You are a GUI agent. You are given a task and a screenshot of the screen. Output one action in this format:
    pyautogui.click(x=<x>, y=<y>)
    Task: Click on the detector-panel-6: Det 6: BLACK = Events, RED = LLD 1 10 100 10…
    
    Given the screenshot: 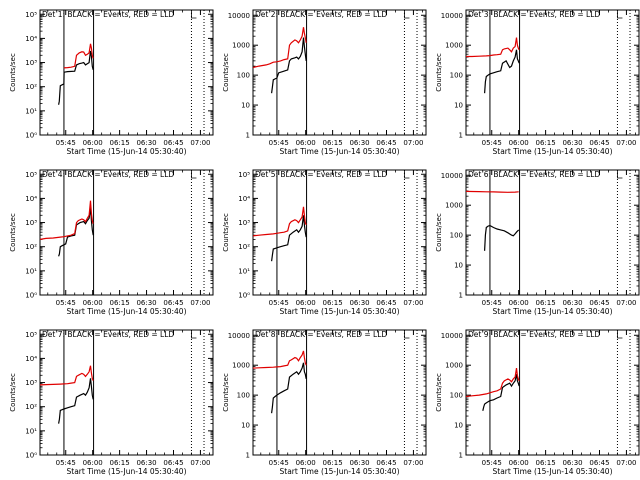 What is the action you would take?
    pyautogui.click(x=537, y=242)
    